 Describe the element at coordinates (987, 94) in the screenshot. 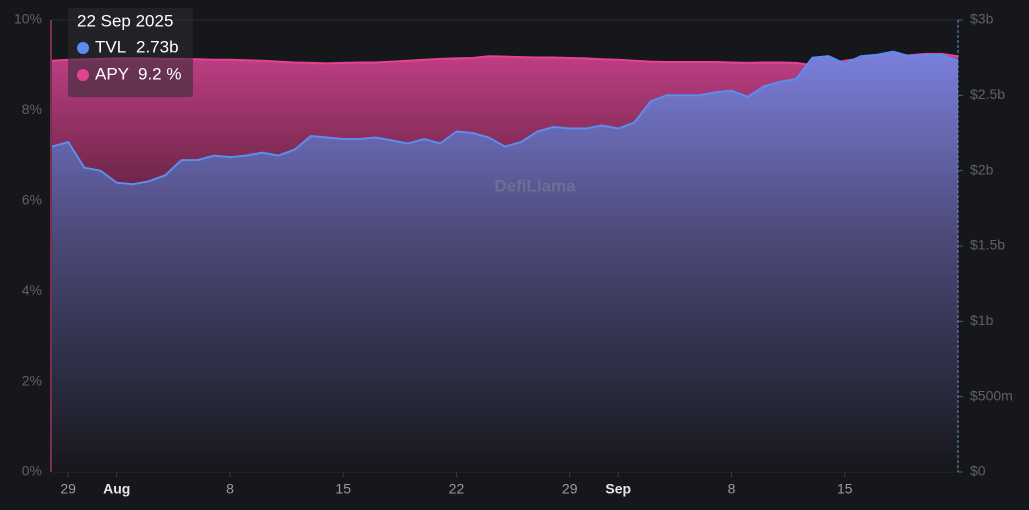

I see `y2-tick-label: $2.5b` at that location.